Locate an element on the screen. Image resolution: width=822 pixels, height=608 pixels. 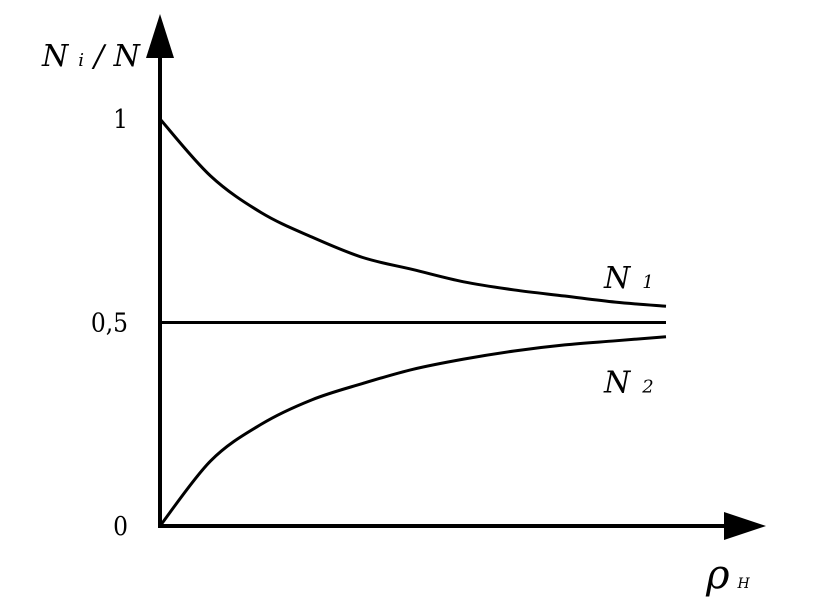
series-labels: N 1 N 2 is located at coordinates (628, 331).